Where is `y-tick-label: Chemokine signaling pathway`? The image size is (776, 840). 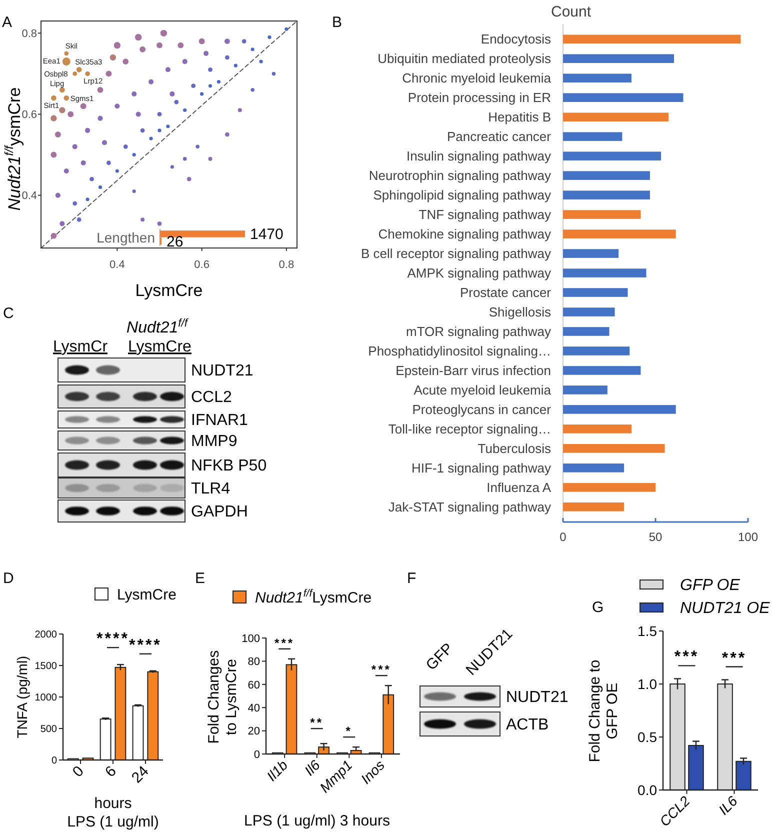
y-tick-label: Chemokine signaling pathway is located at coordinates (465, 234).